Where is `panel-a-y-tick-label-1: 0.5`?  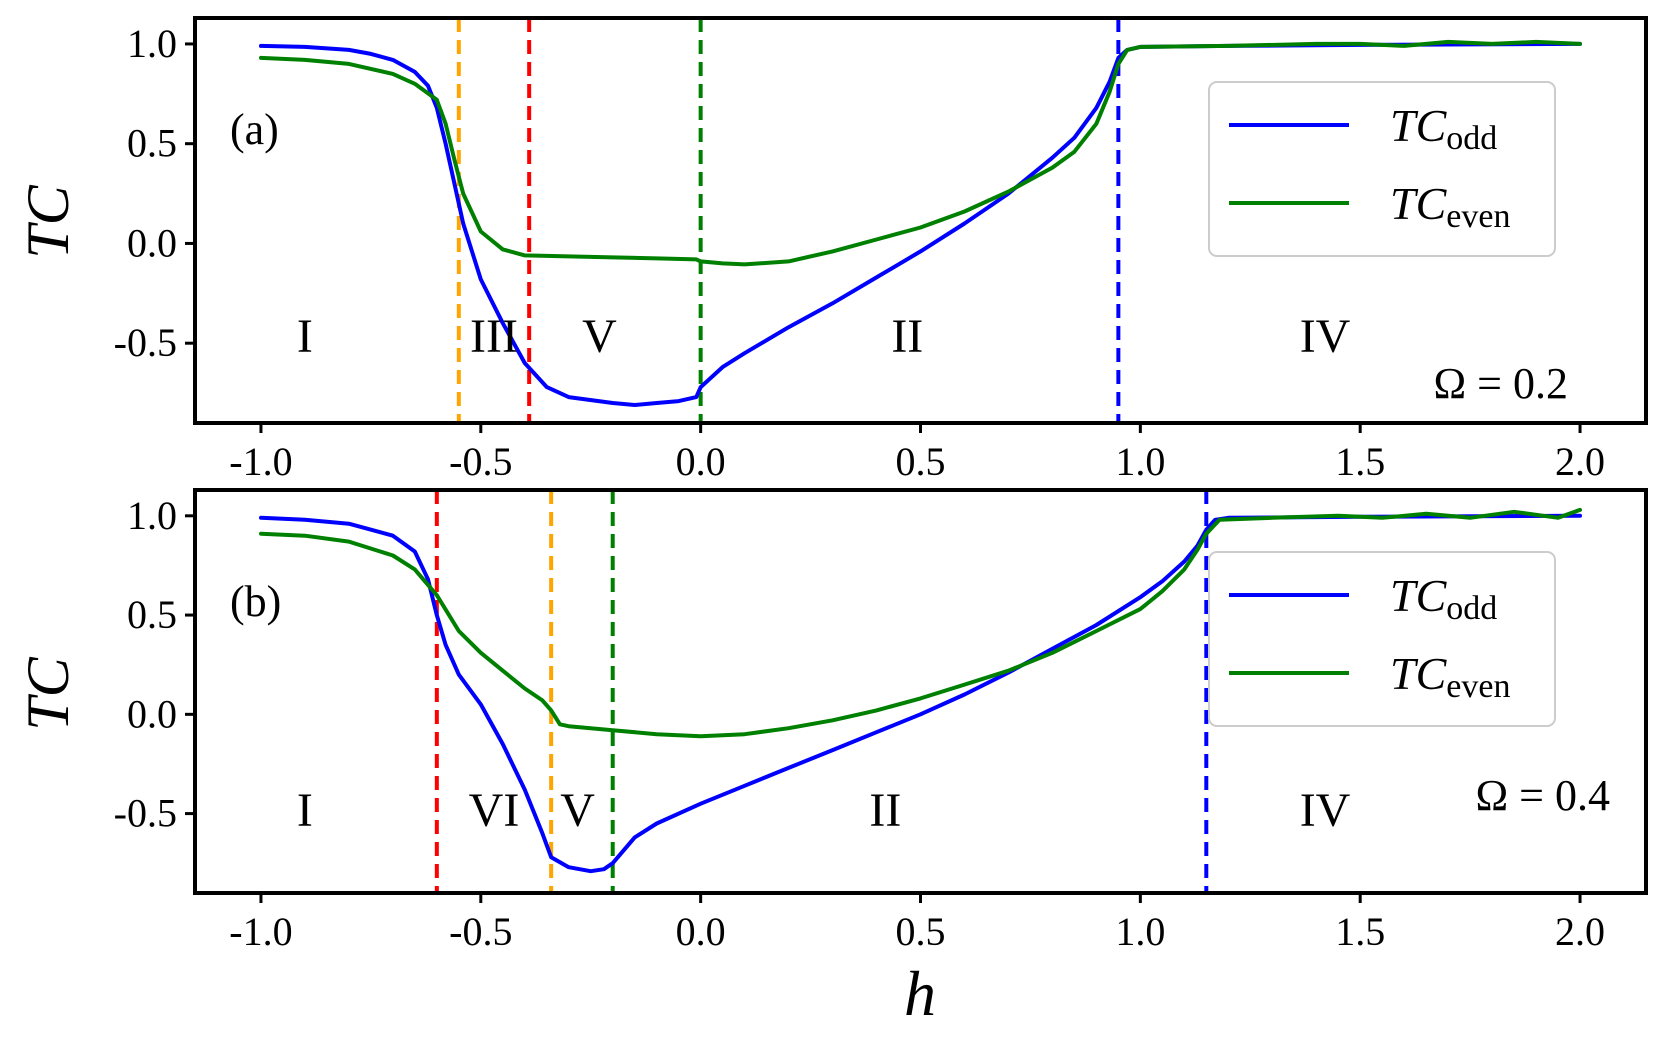 panel-a-y-tick-label-1: 0.5 is located at coordinates (152, 143).